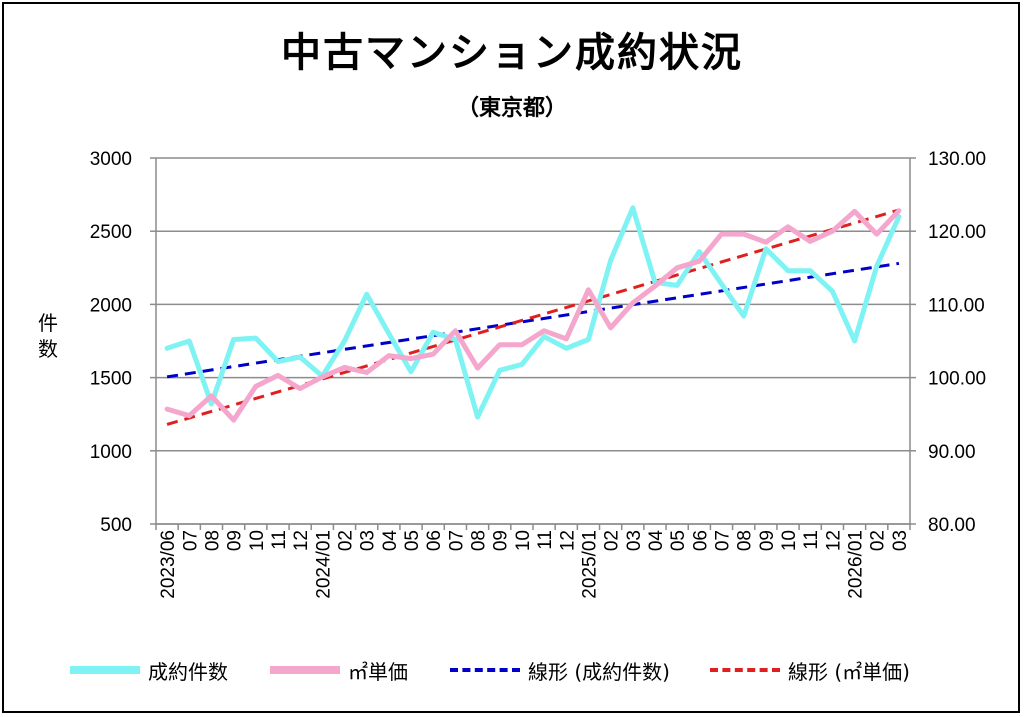 The image size is (1024, 717). I want to click on chart-subtitle: （東京都）, so click(511, 108).